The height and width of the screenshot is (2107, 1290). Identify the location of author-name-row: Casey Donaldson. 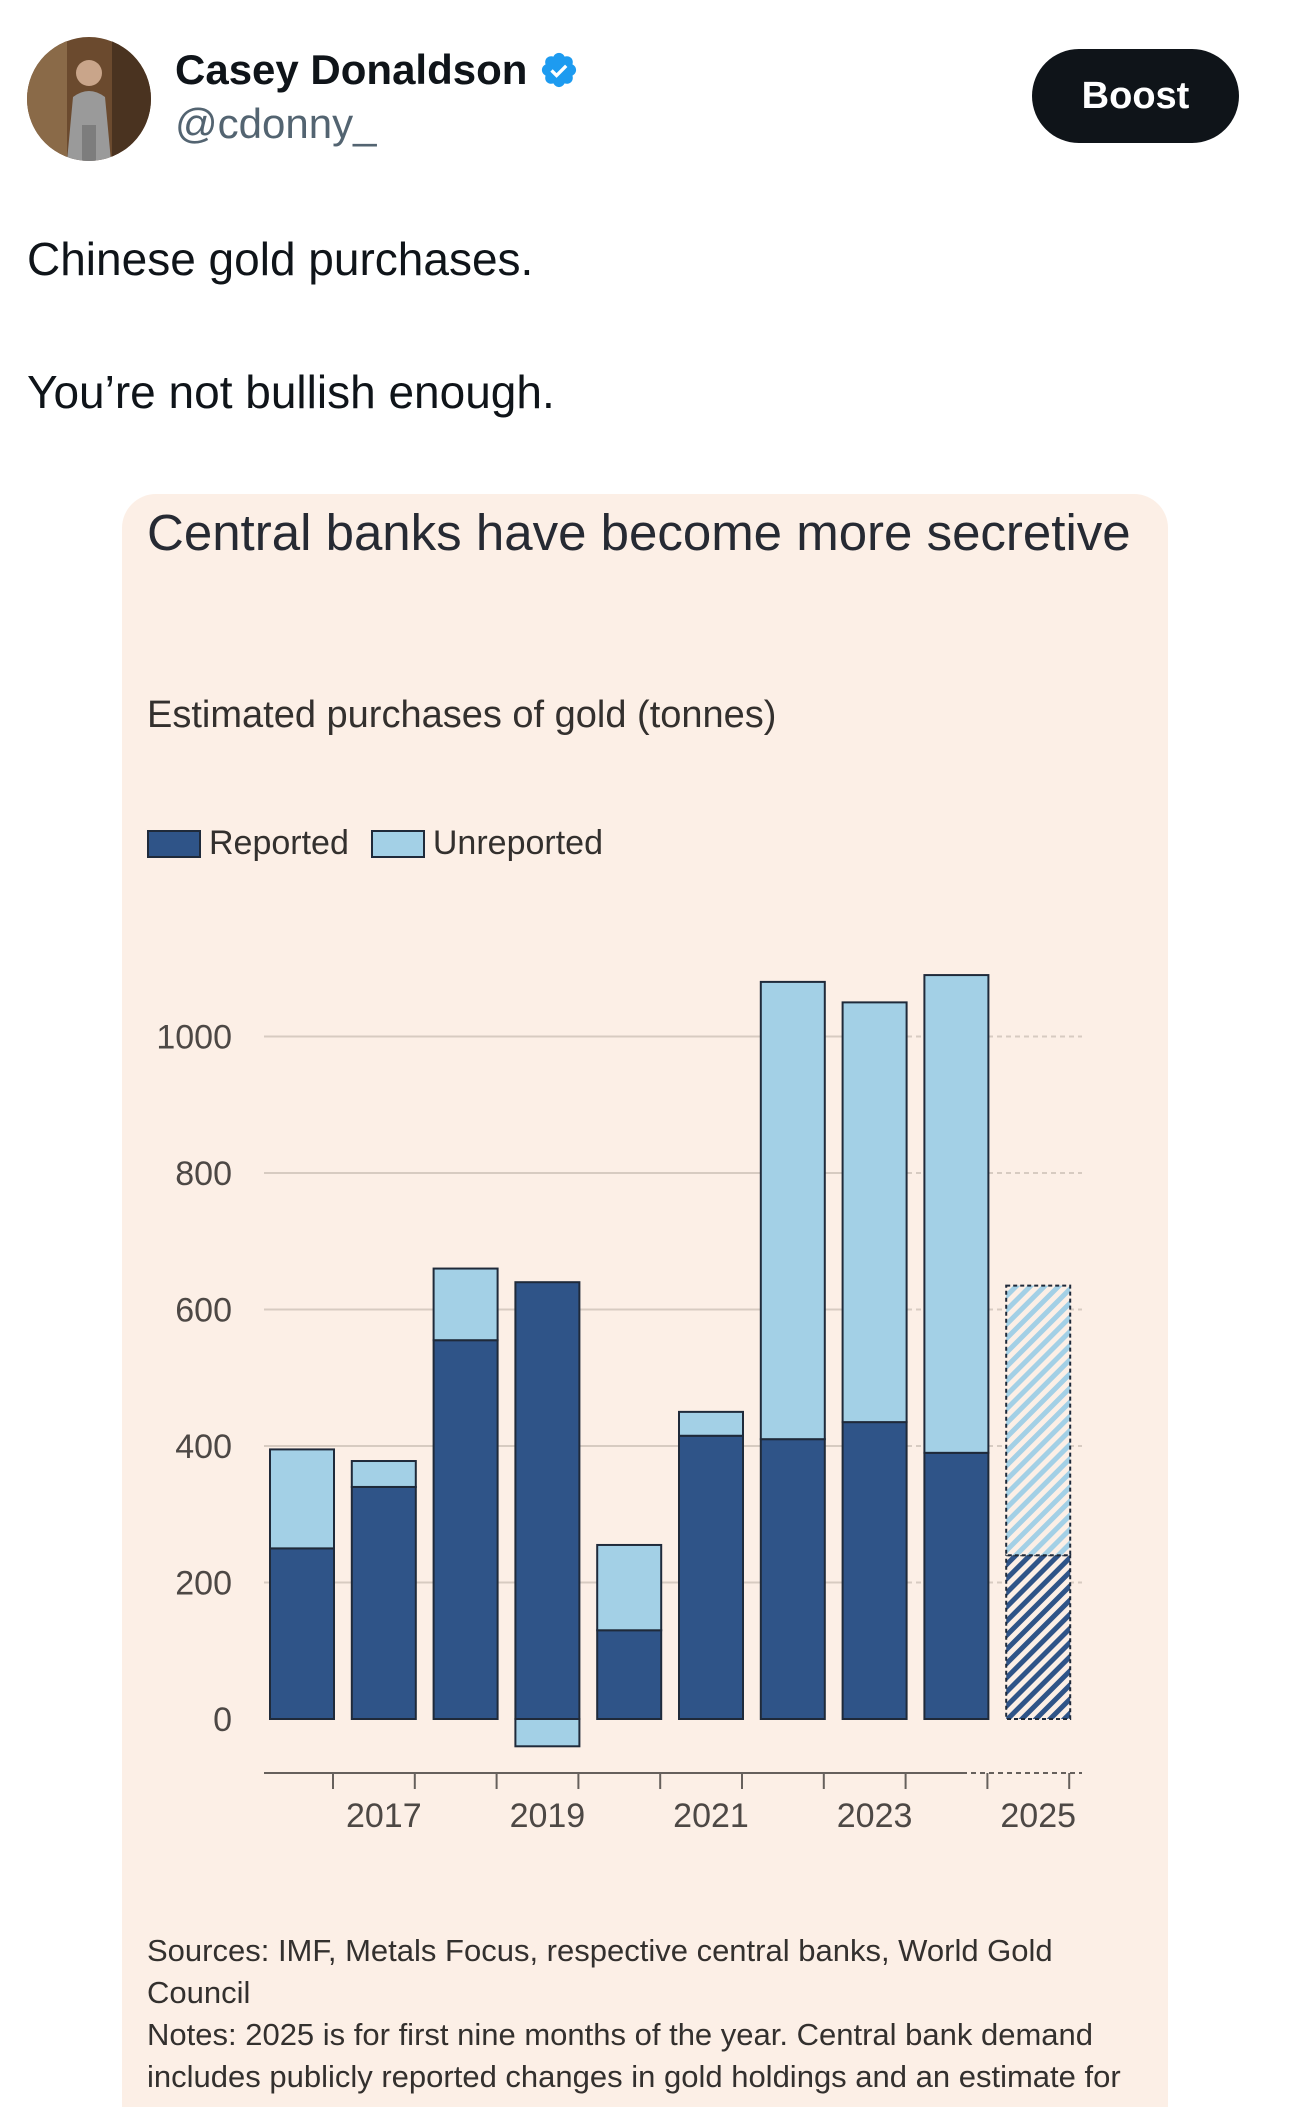
(377, 70).